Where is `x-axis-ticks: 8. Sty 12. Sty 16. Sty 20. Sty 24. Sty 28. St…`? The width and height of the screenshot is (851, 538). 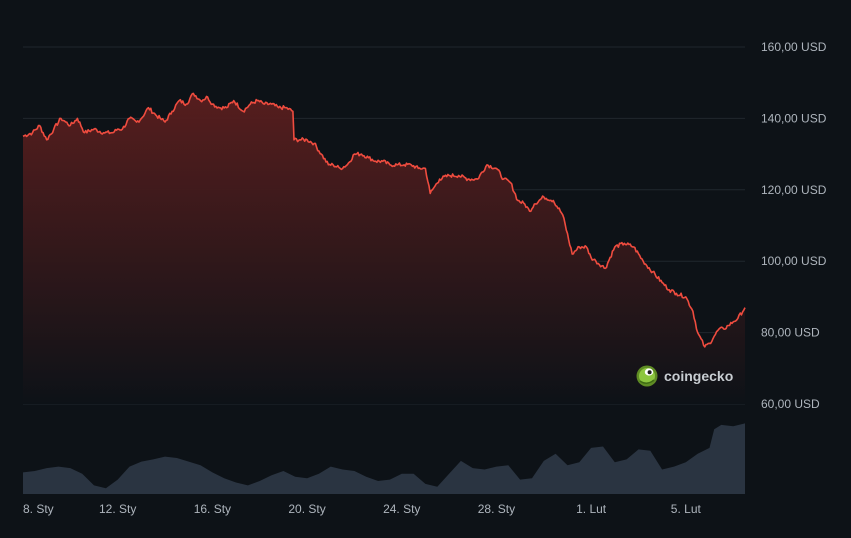 x-axis-ticks: 8. Sty 12. Sty 16. Sty 20. Sty 24. Sty 28. St… is located at coordinates (362, 509).